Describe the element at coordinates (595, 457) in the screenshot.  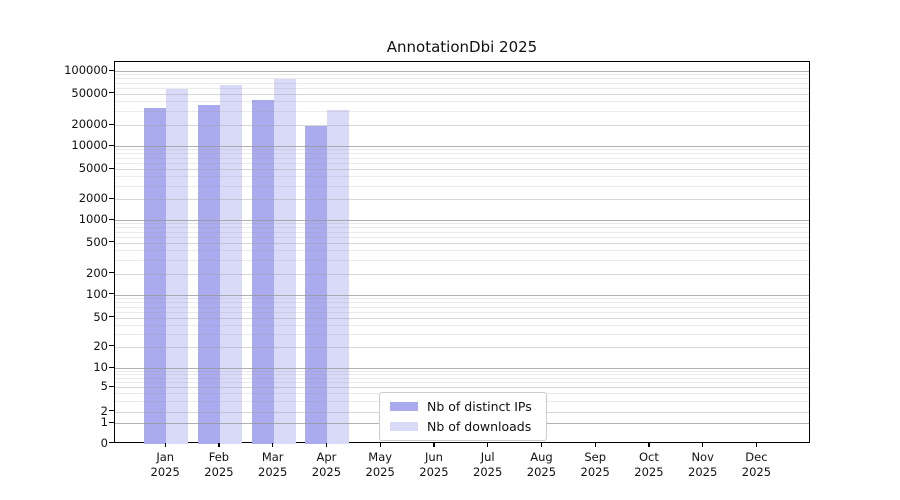
I see `xtick-month: Sep` at that location.